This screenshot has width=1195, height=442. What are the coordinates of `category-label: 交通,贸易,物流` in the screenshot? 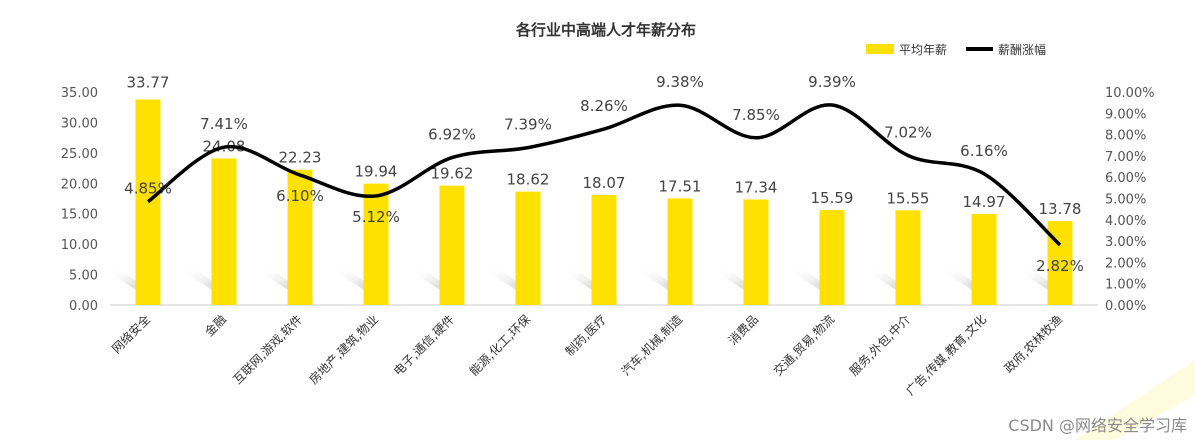 It's located at (803, 345).